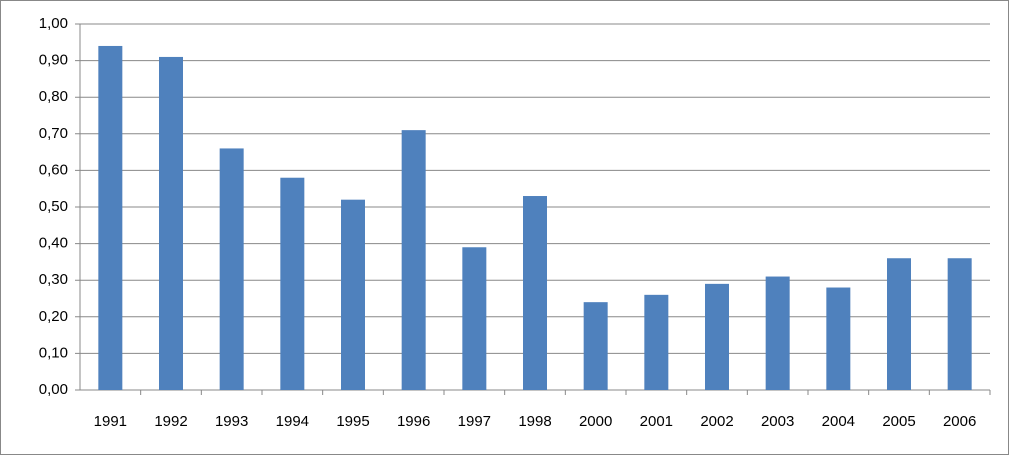 This screenshot has height=458, width=1012. I want to click on y-tick-label: 0,10, so click(53, 352).